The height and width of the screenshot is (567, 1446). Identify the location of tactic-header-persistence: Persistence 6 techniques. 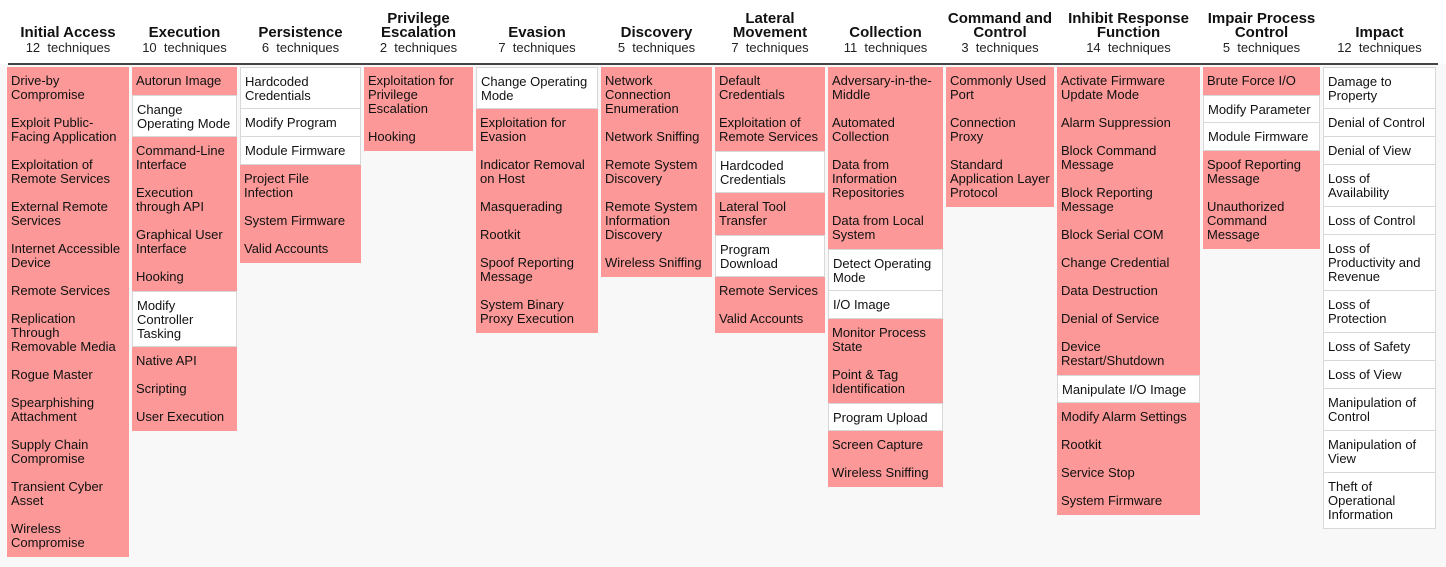
(300, 40).